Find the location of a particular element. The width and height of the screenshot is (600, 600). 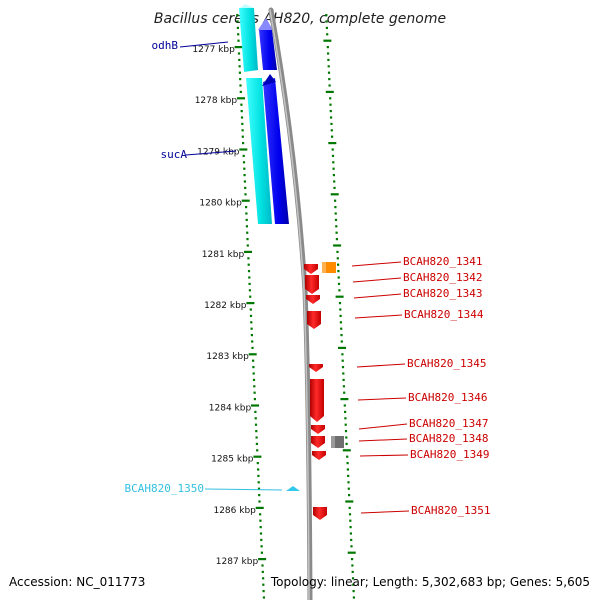

tick-label: 1286 kbp is located at coordinates (234, 511).